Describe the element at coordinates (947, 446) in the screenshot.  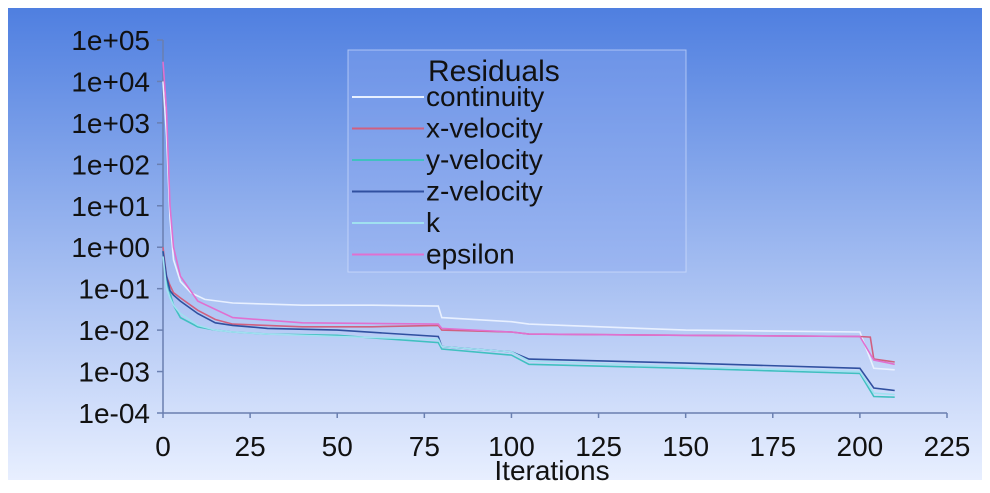
I see `x-tick-label: 225` at that location.